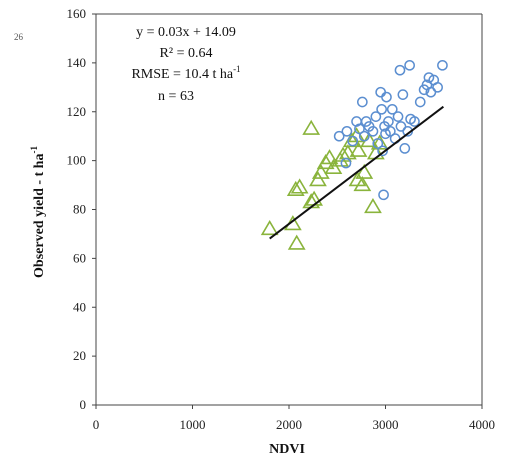 Image resolution: width=506 pixels, height=460 pixels. What do you see at coordinates (77, 62) in the screenshot?
I see `y-tick-label: 140` at bounding box center [77, 62].